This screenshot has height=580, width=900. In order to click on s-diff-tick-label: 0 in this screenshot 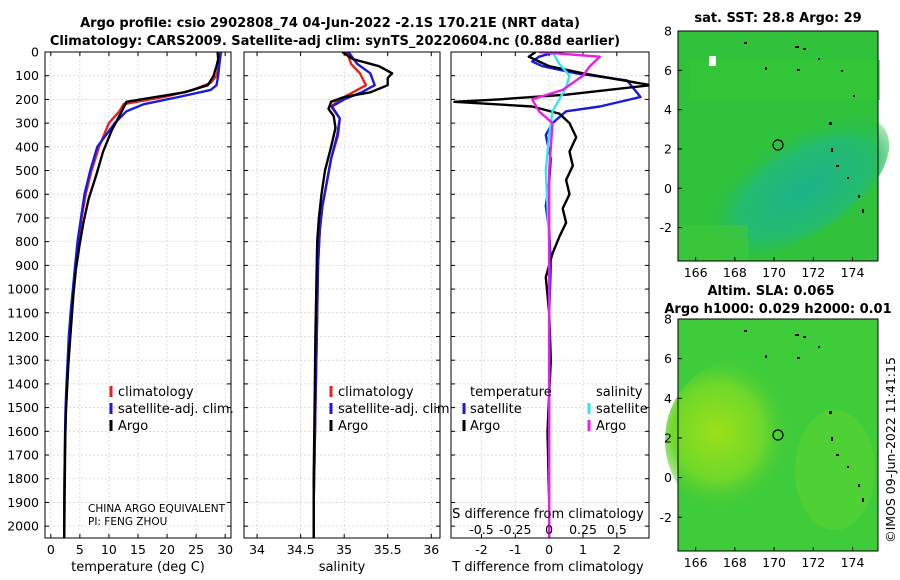, I will do `click(549, 529)`.